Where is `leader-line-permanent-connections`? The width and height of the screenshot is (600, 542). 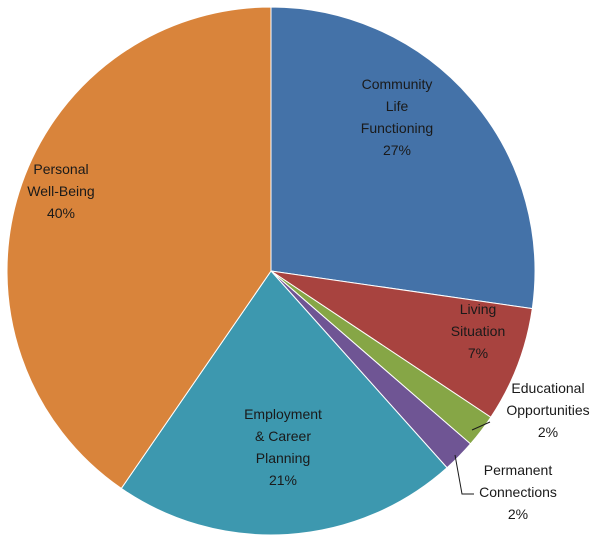 leader-line-permanent-connections is located at coordinates (464, 474).